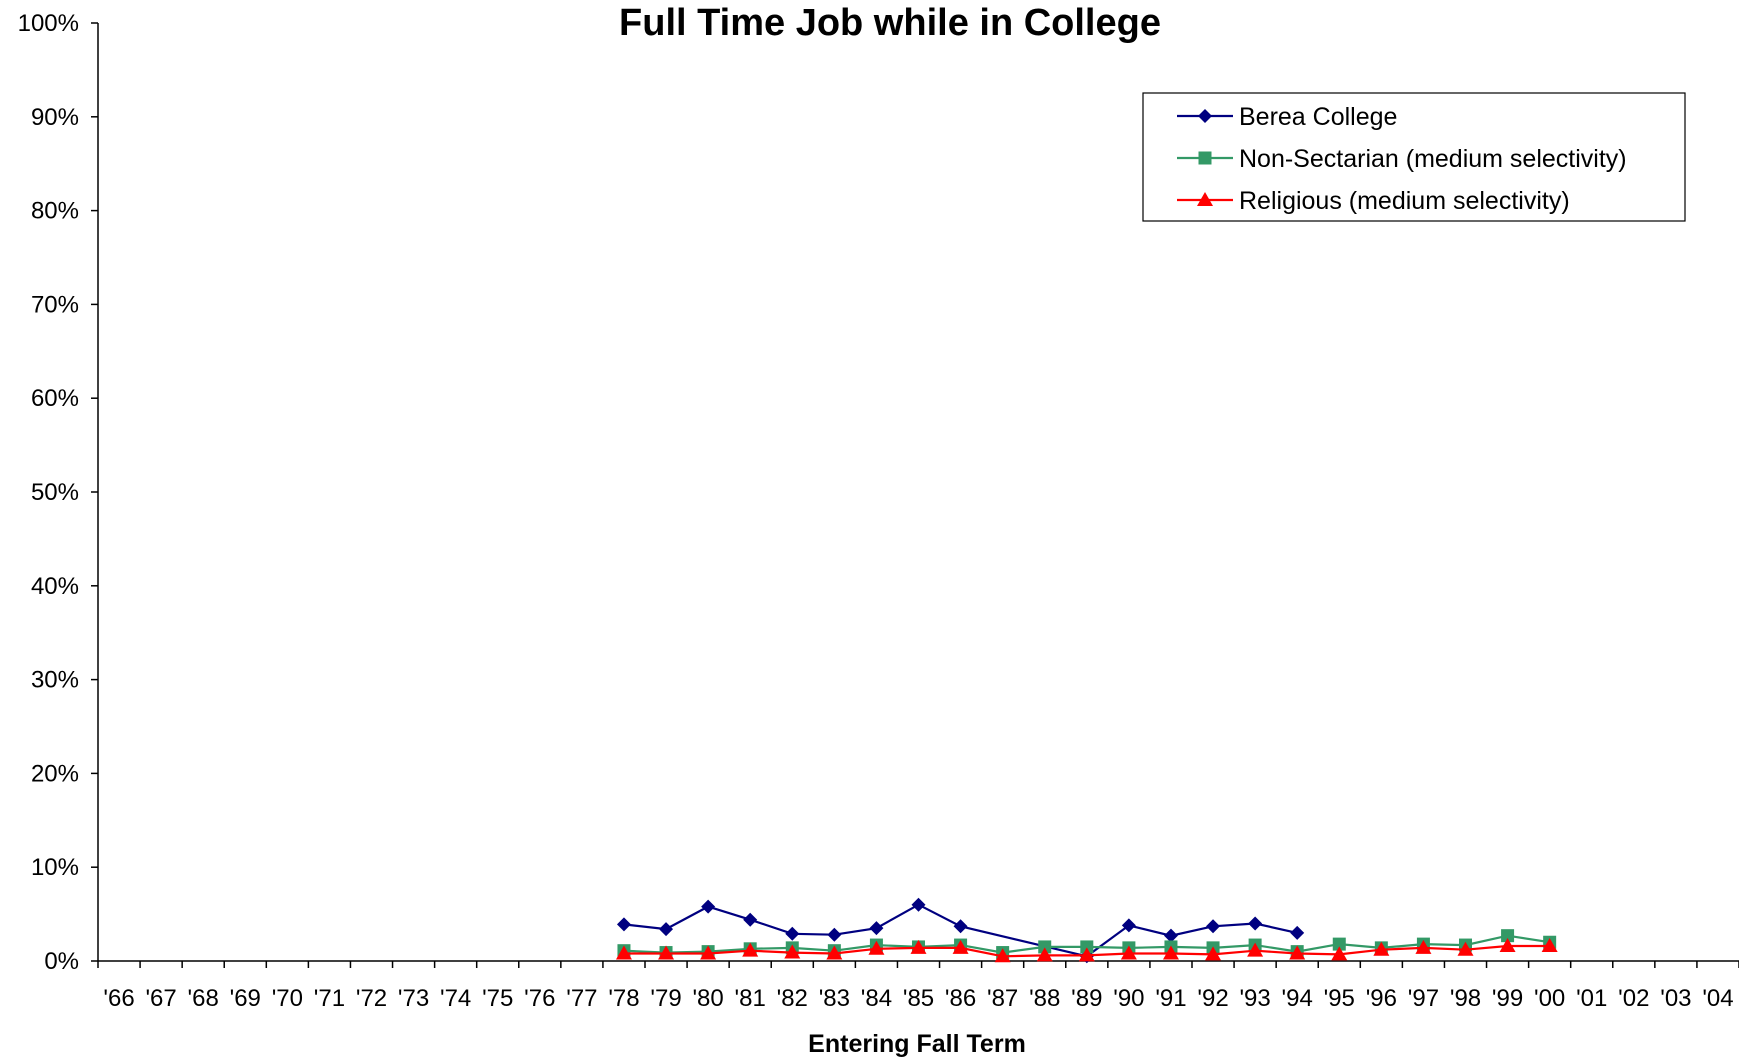 The width and height of the screenshot is (1739, 1063). I want to click on chart-title: Full Time Job while in College, so click(890, 23).